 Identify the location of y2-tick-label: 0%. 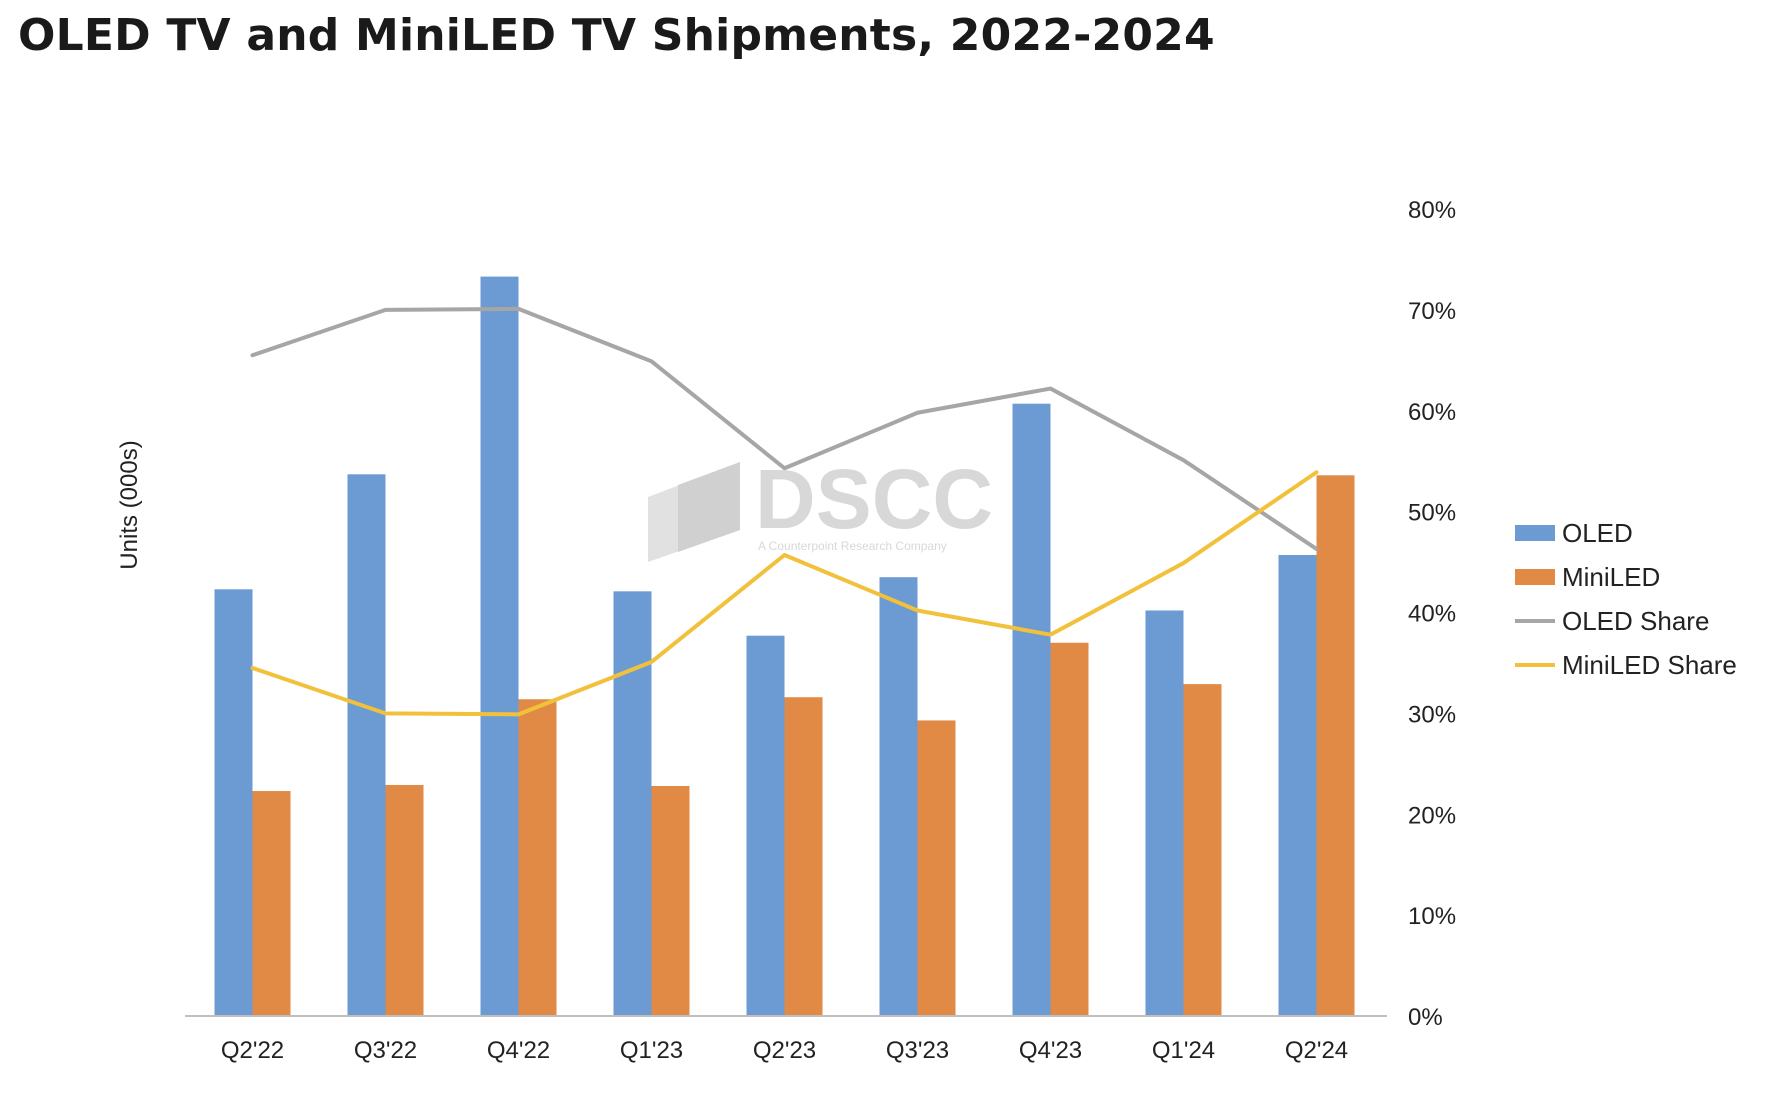
(1425, 1017).